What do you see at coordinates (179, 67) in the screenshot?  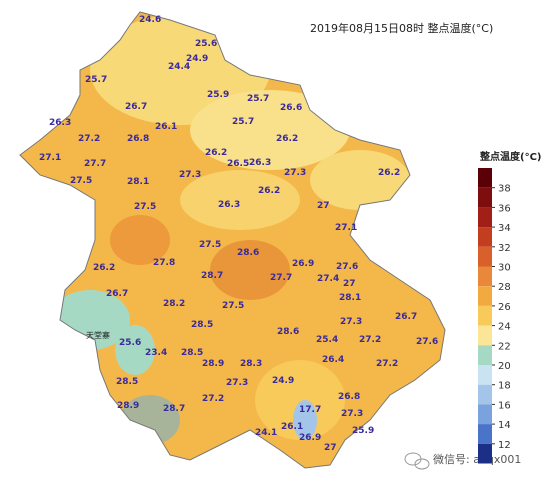 I see `station-temp: 24.4` at bounding box center [179, 67].